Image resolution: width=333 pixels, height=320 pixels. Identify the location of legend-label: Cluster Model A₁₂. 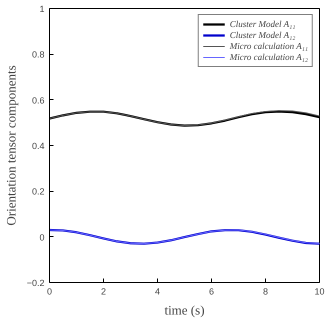
(263, 35).